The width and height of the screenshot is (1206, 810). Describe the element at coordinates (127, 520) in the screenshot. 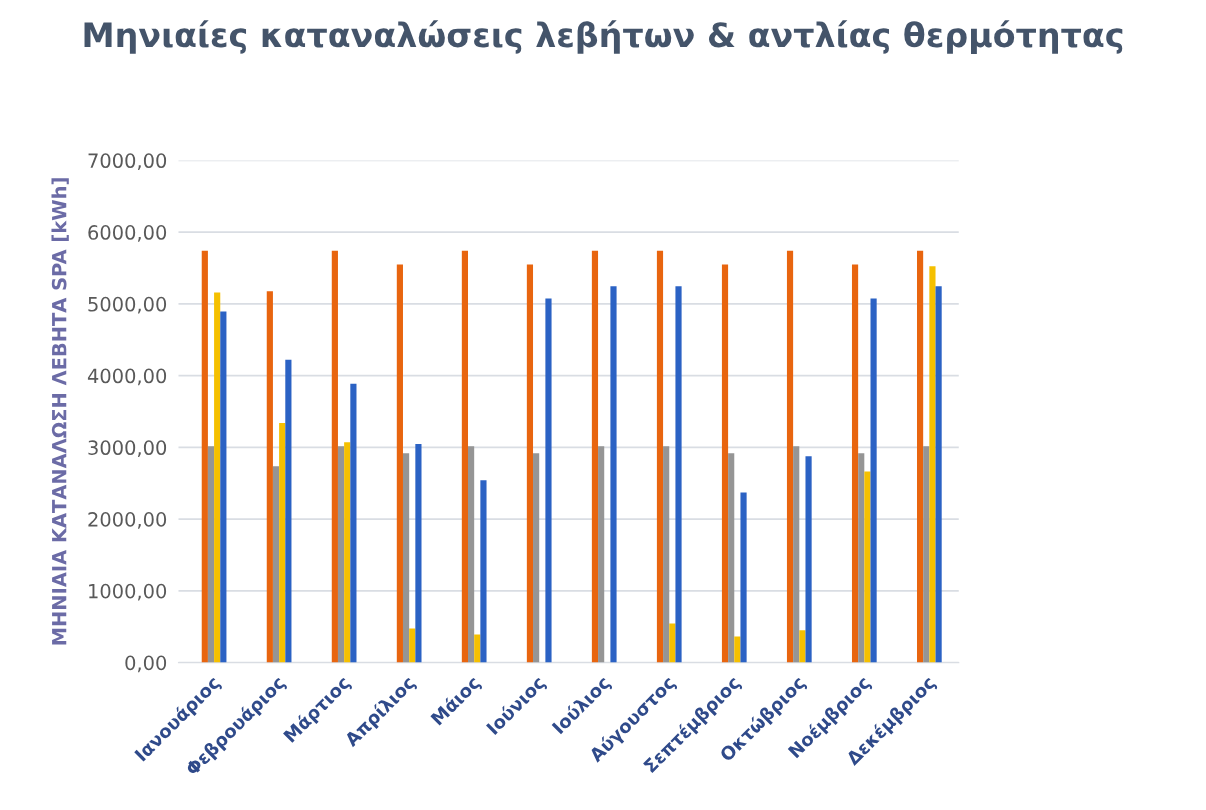

I see `y-tick-label: 2000,00` at that location.